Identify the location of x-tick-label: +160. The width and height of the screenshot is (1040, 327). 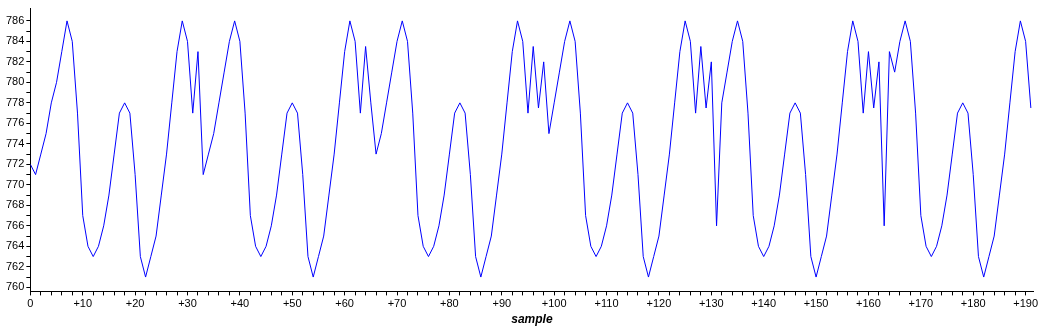
(868, 303).